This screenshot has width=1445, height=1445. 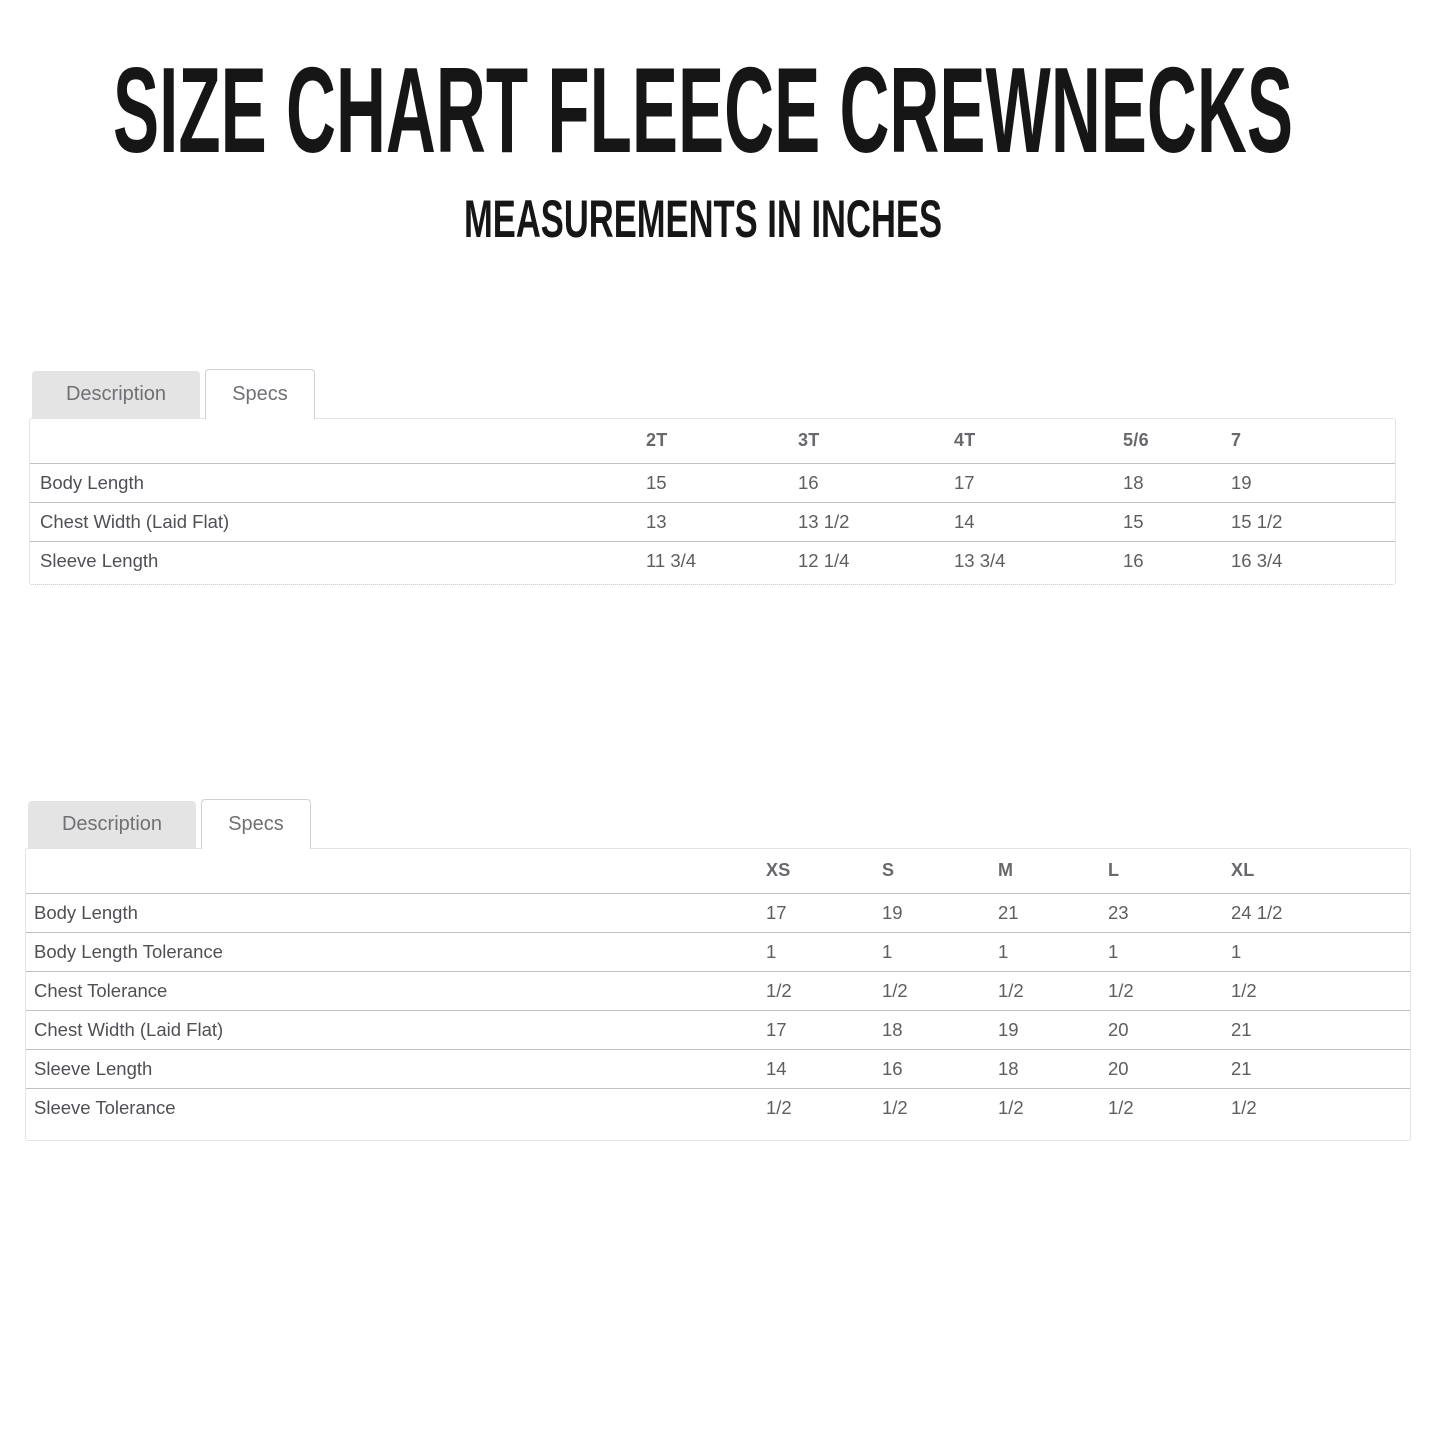 What do you see at coordinates (1118, 912) in the screenshot?
I see `cell-value: 23` at bounding box center [1118, 912].